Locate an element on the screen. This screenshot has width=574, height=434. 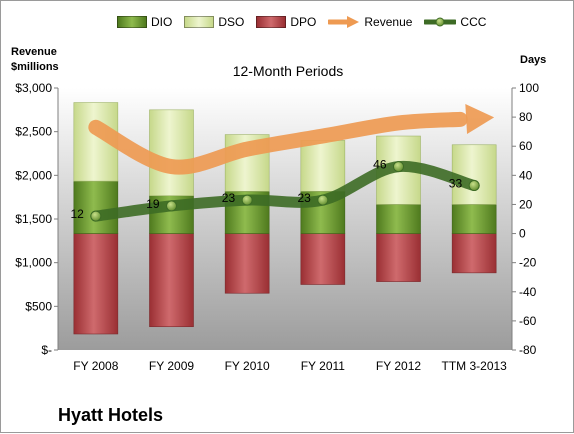
right-axis-tick-label: -80 is located at coordinates (528, 350).